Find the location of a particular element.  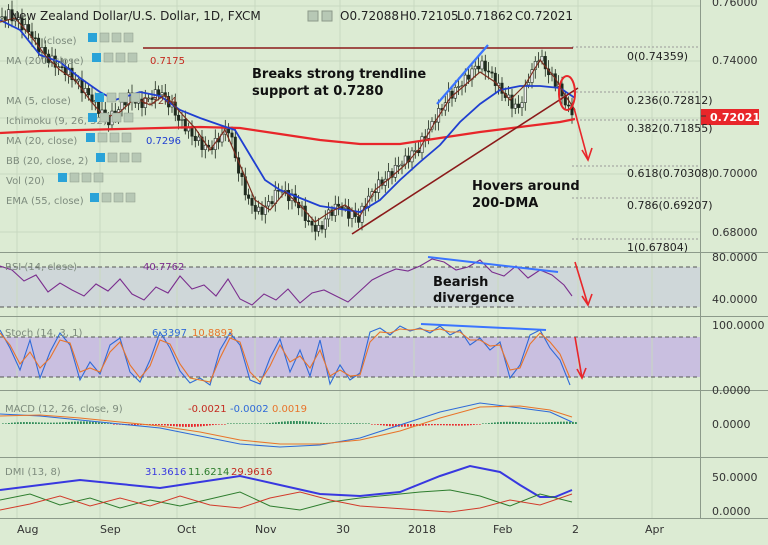

di-minus-line is located at coordinates (286, 502).